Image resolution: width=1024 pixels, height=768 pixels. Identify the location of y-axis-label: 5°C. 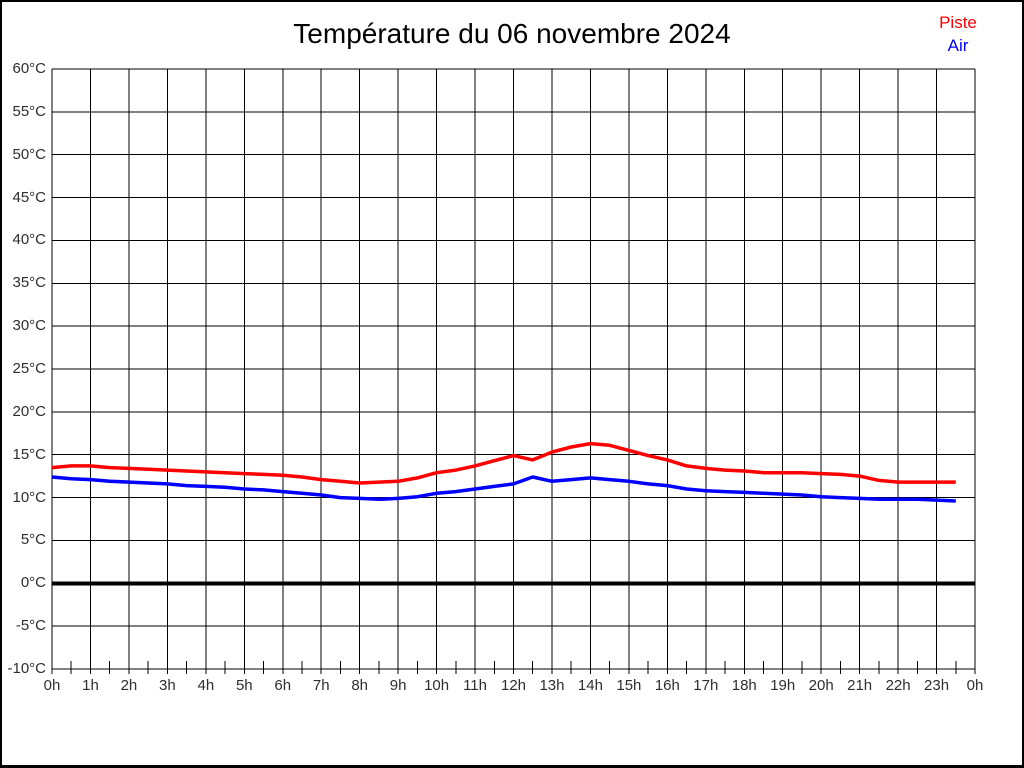
(33, 540).